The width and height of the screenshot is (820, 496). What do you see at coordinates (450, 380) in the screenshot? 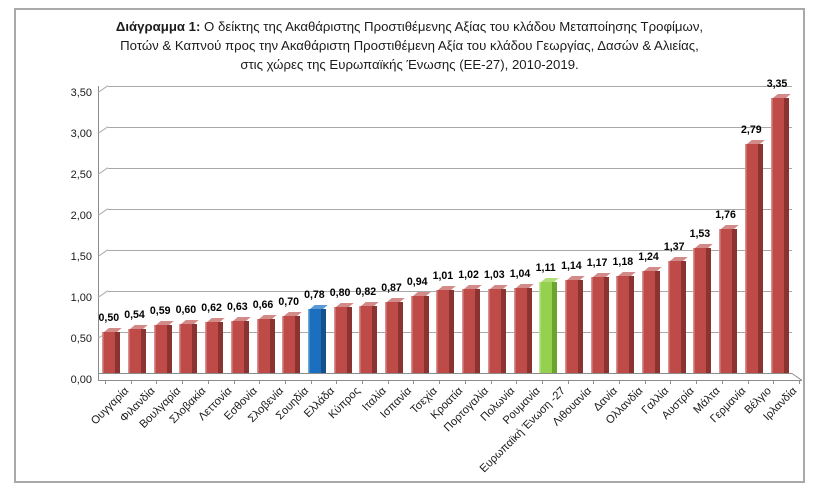
I see `floor-front-edge` at bounding box center [450, 380].